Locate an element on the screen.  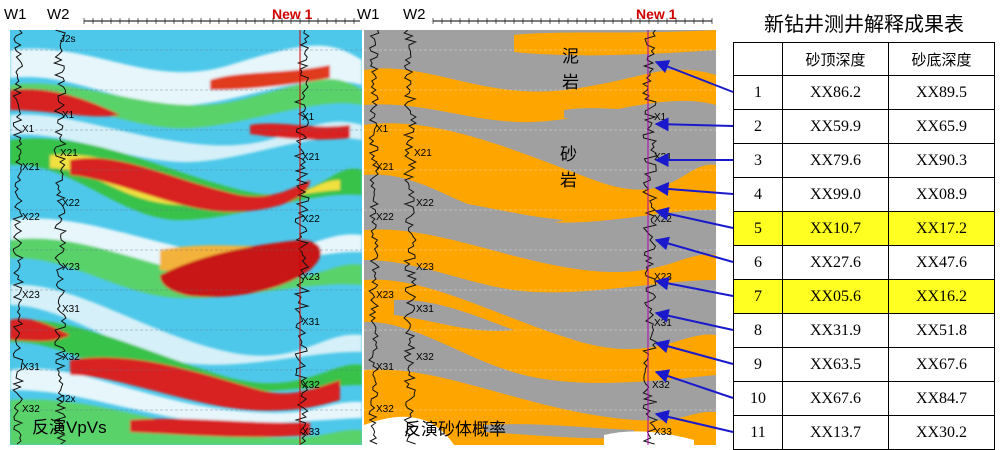
table-row: 1 XX86.2 XX89.5 is located at coordinates (864, 92).